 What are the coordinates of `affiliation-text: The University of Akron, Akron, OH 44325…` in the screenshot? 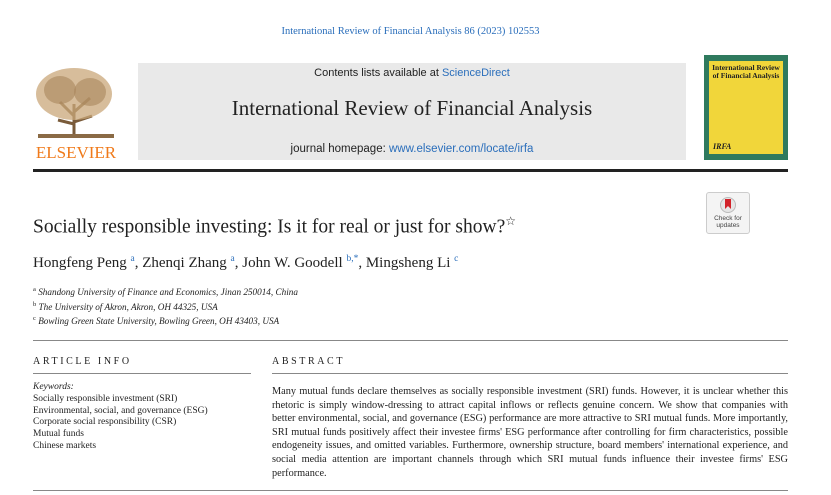 It's located at (128, 306).